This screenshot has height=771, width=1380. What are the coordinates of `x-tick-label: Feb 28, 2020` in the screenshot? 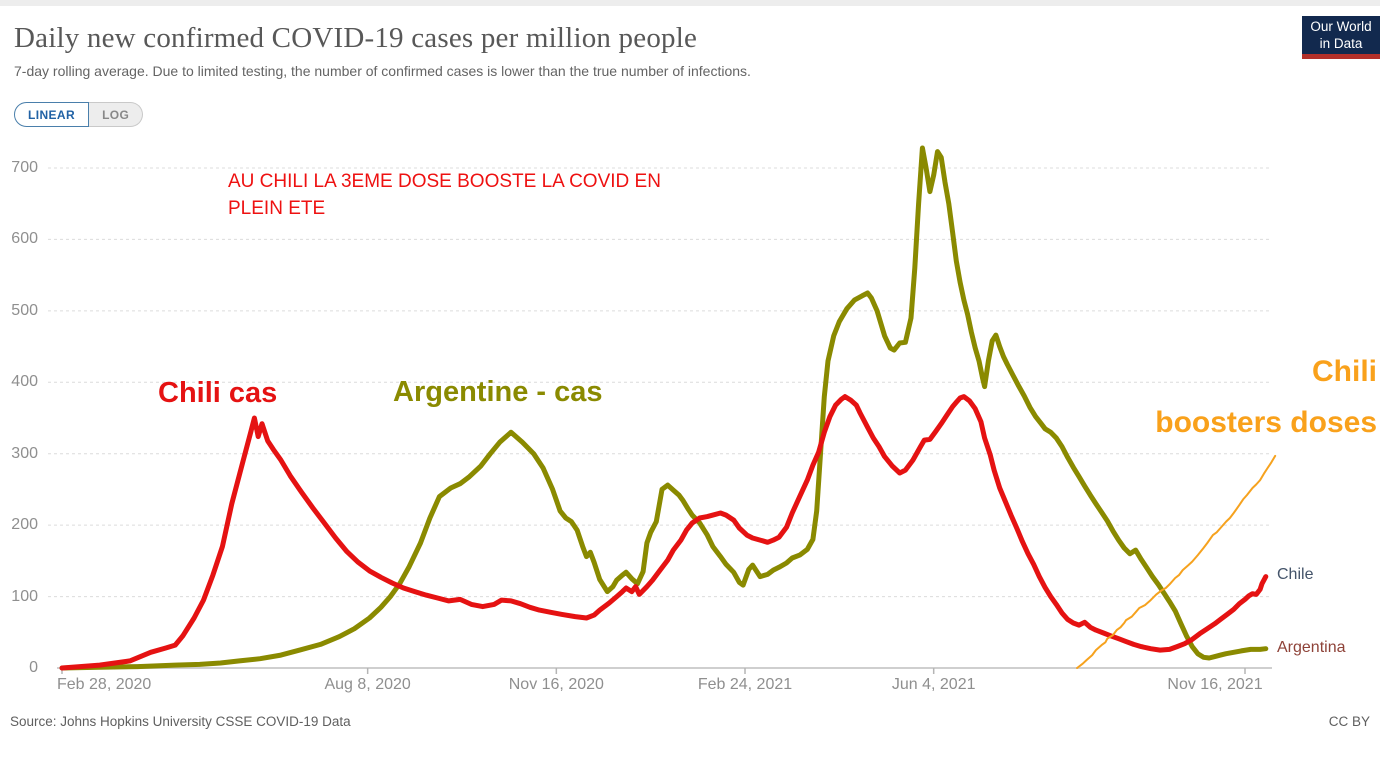 It's located at (104, 684).